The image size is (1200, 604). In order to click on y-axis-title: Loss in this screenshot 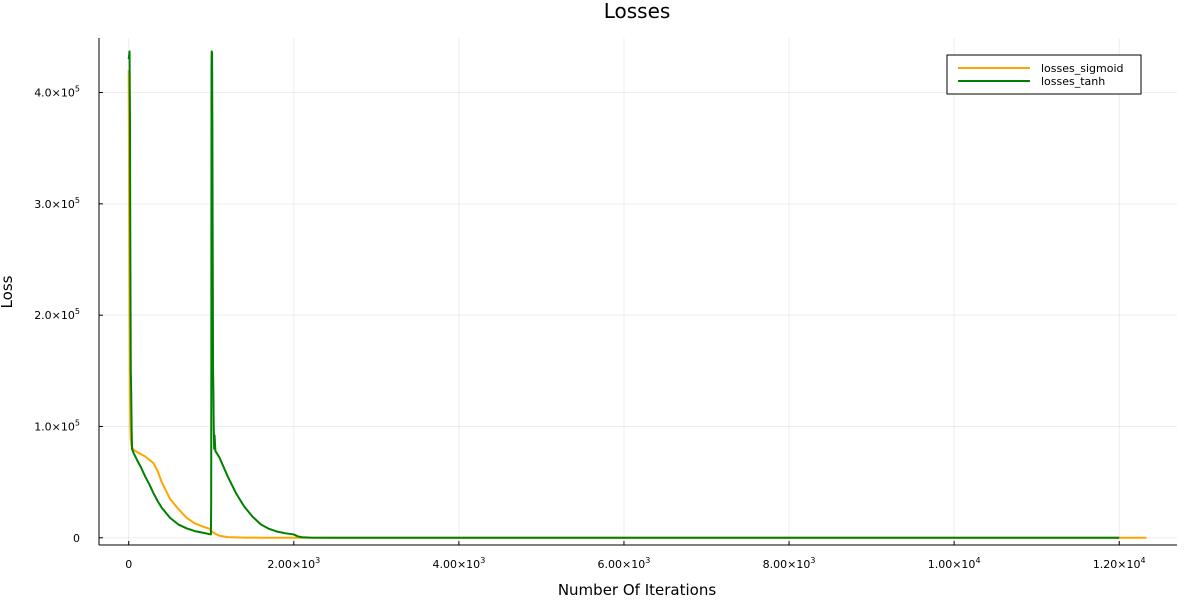, I will do `click(8, 291)`.